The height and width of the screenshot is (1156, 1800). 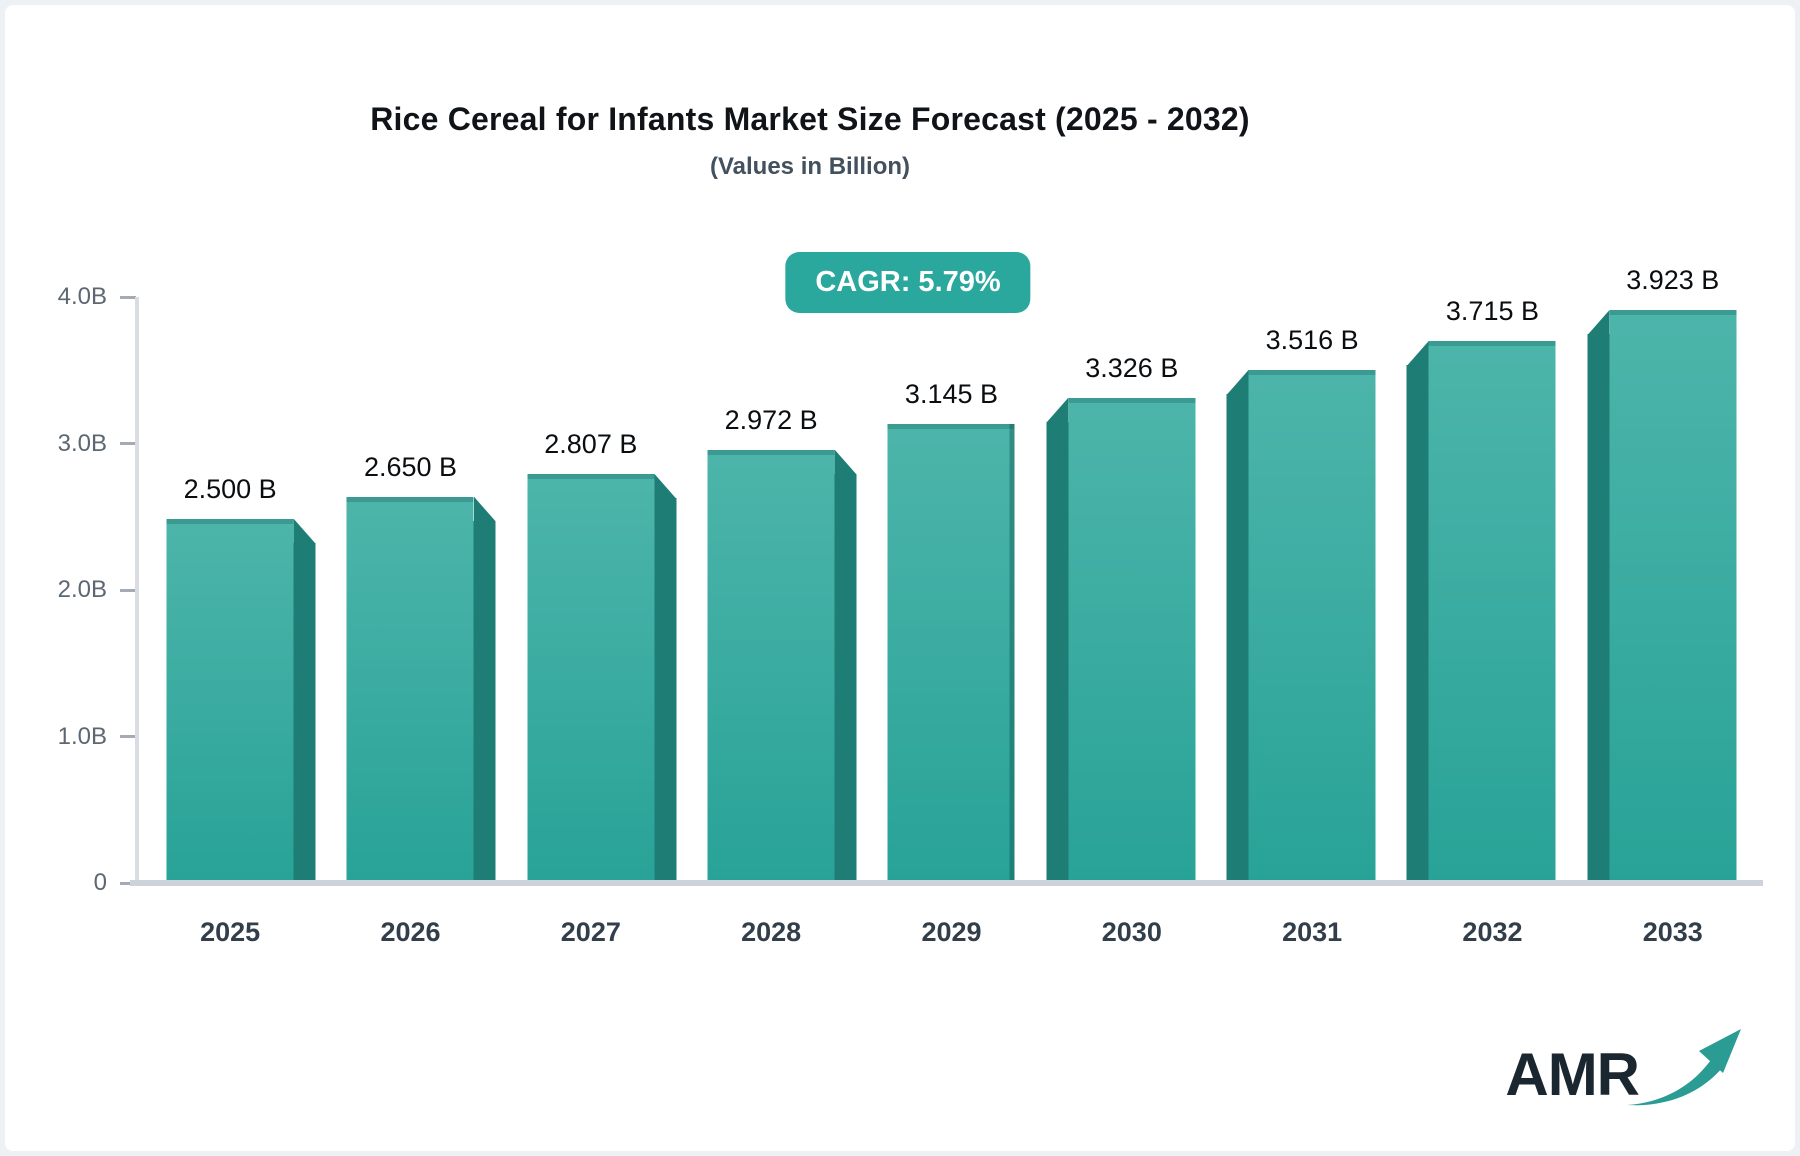 I want to click on bar-group-2028: 2.972 B, so click(x=771, y=591).